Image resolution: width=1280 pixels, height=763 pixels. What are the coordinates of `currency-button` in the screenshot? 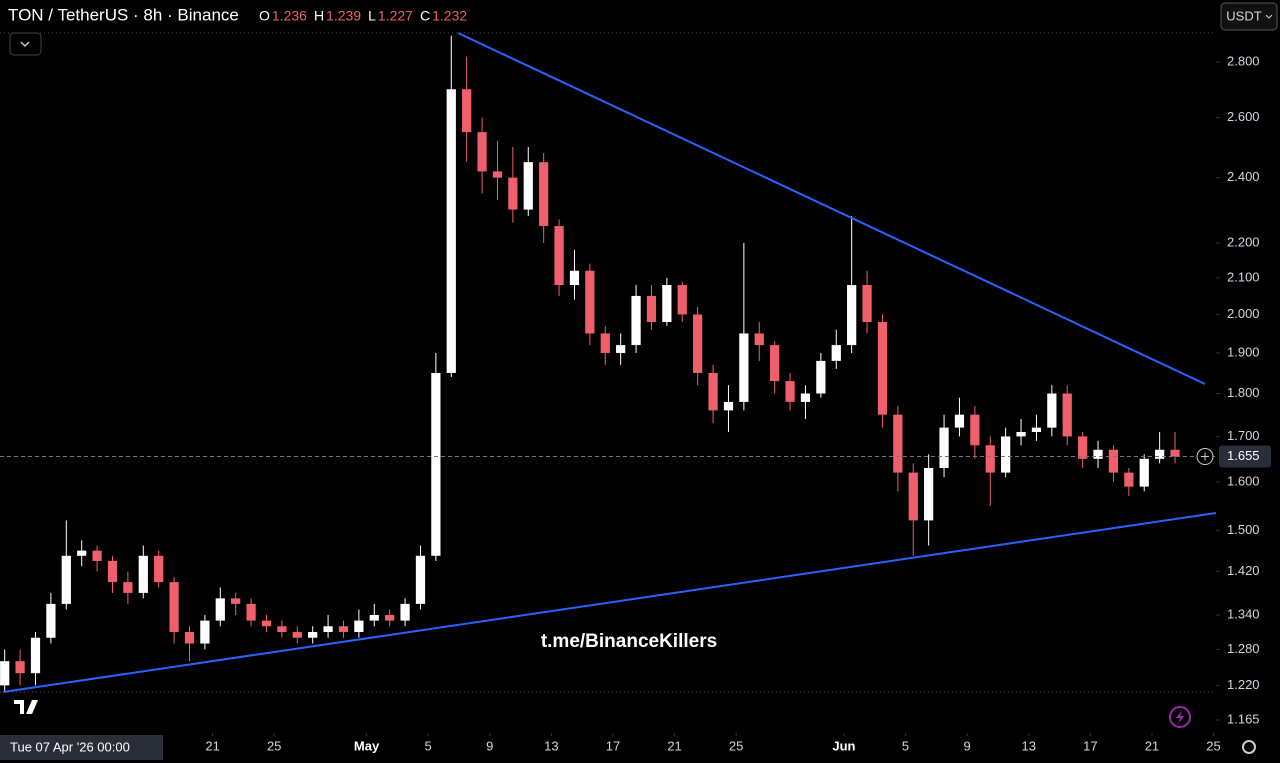 It's located at (1249, 16).